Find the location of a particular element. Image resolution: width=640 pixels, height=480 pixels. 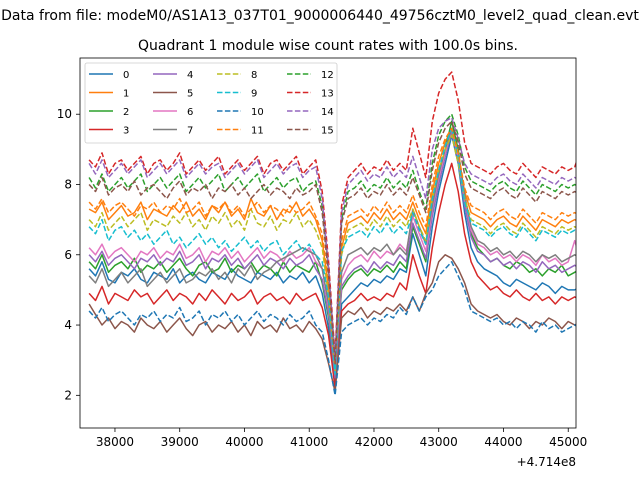

y-tick-label: 2 is located at coordinates (68, 395).